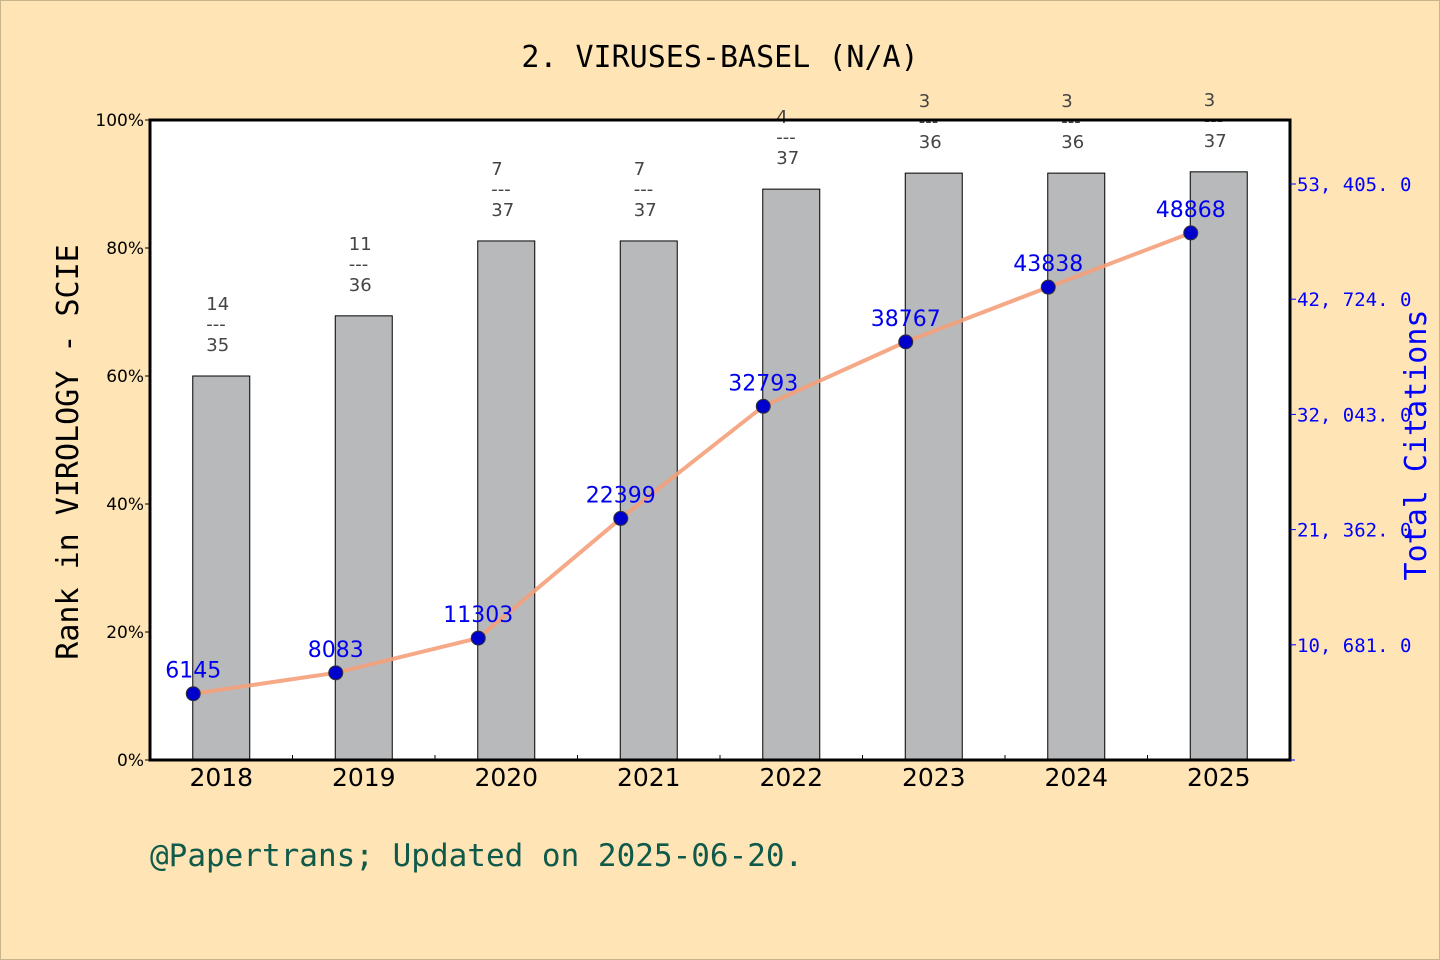 This screenshot has width=1440, height=960. Describe the element at coordinates (360, 244) in the screenshot. I see `rank-label-2019: 11` at that location.